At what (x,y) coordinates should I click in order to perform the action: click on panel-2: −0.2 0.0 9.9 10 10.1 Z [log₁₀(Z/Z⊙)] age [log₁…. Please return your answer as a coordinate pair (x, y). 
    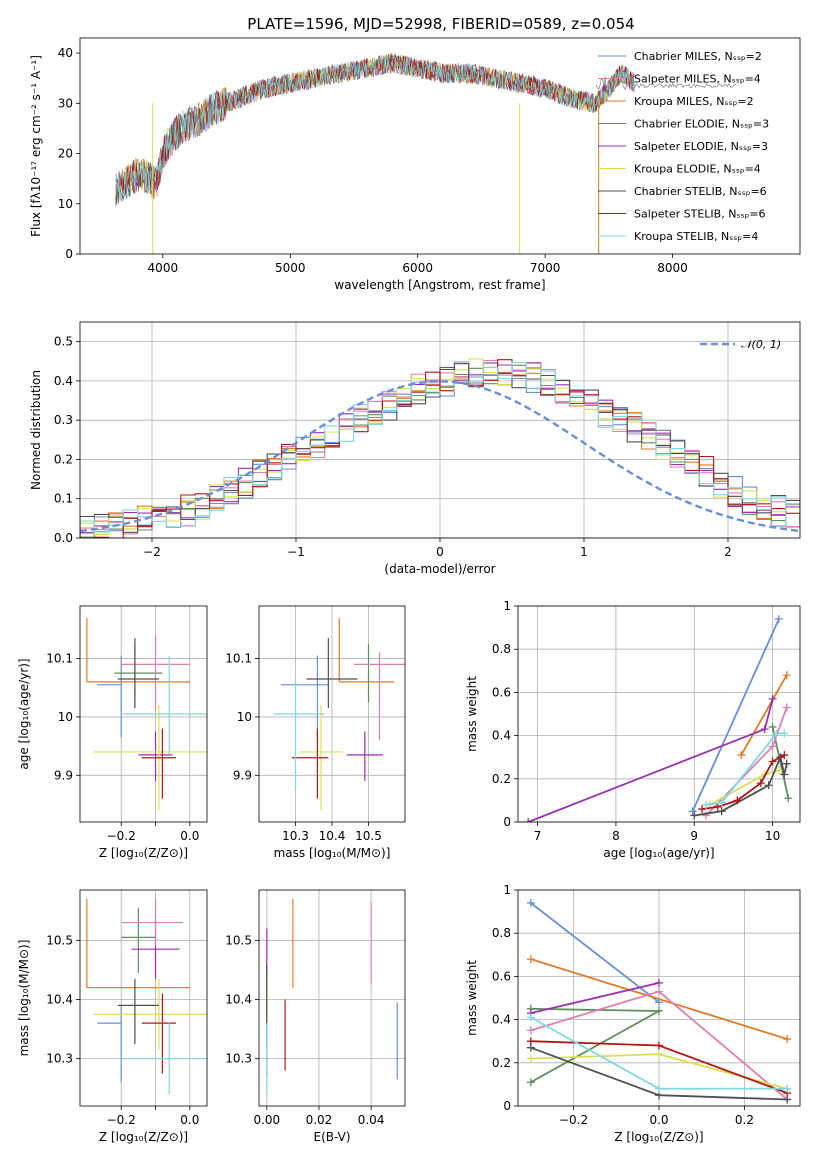
    Looking at the image, I should click on (112, 732).